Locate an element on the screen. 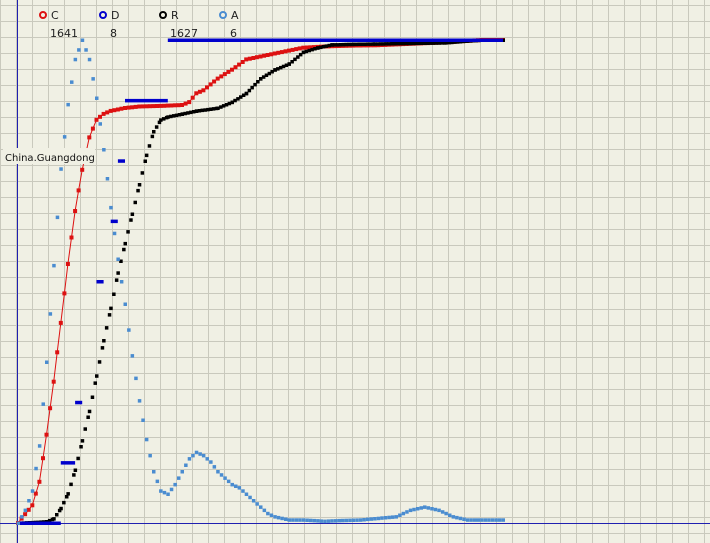 Image resolution: width=710 pixels, height=543 pixels. legend-count-d: 8 is located at coordinates (113, 33).